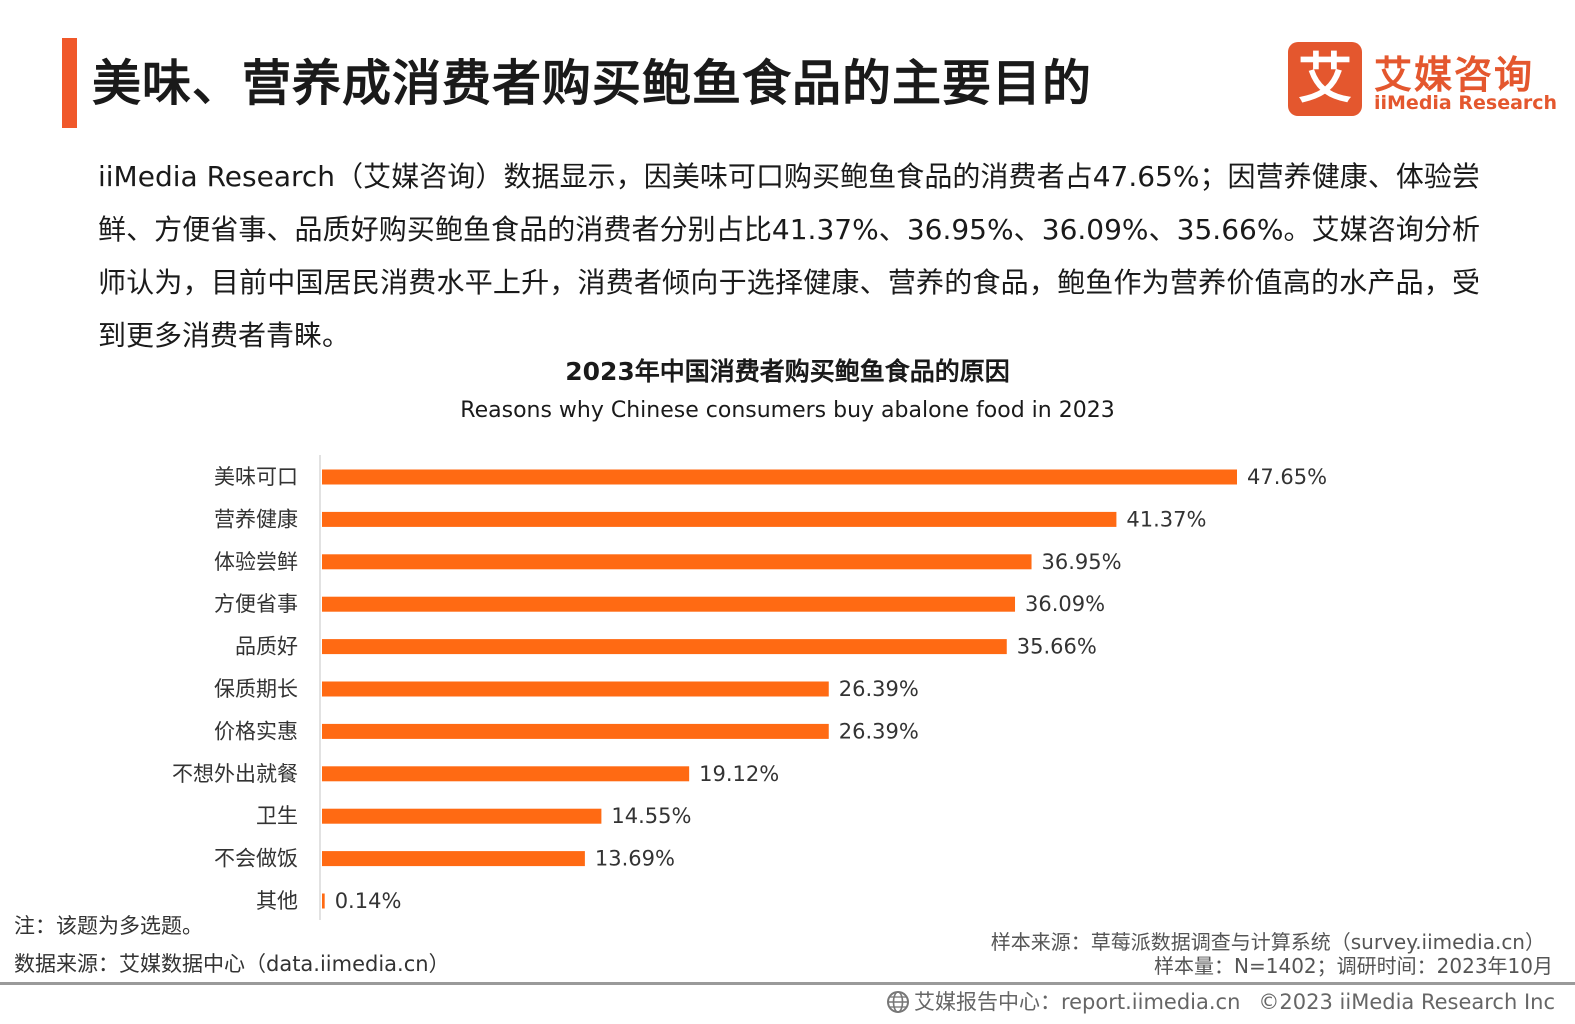  I want to click on logo-mark-glyph: 艾, so click(1325, 78).